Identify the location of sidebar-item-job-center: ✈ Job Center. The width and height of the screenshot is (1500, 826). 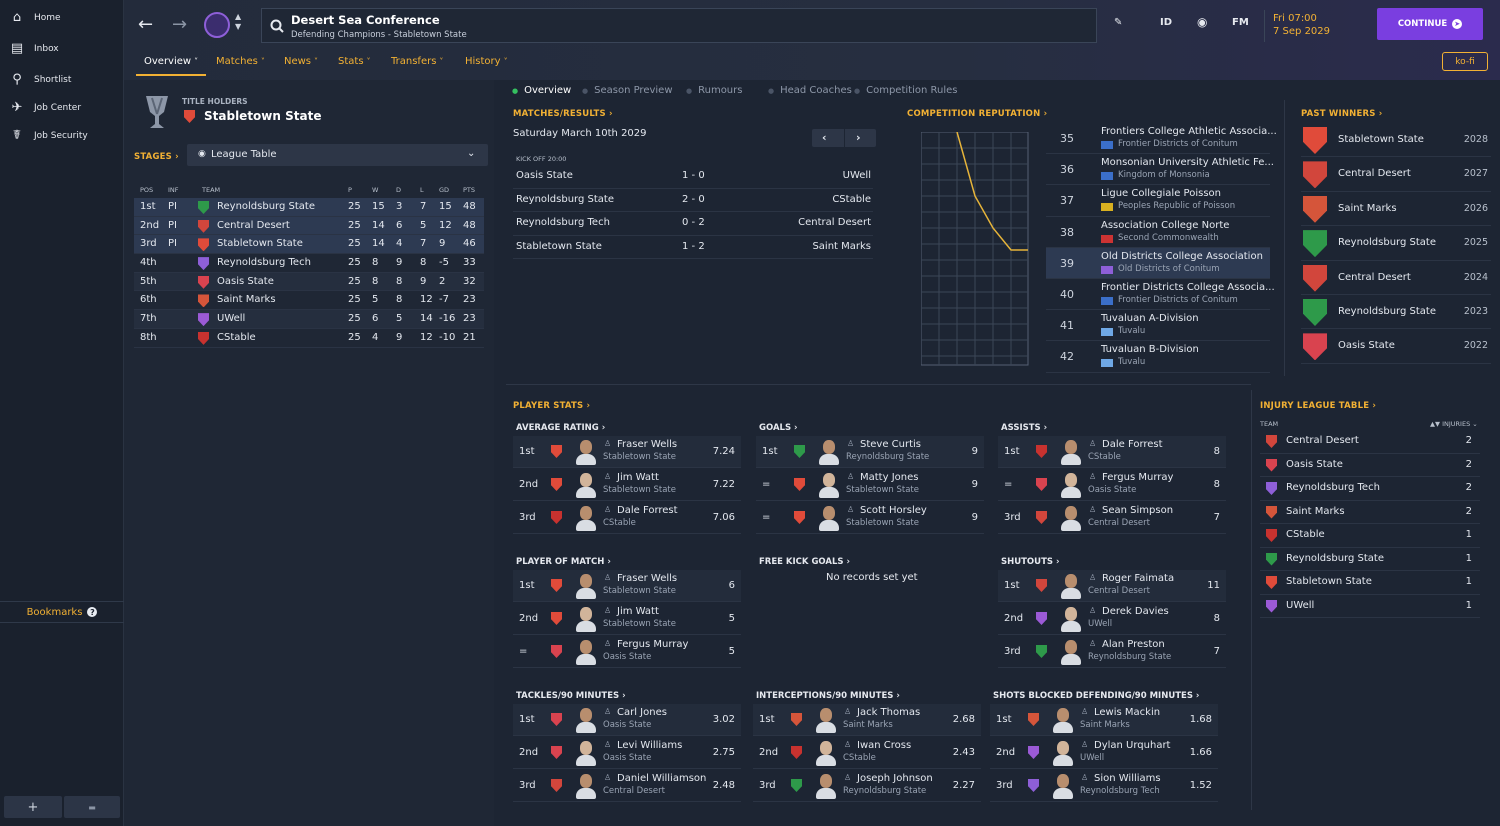
(62, 108).